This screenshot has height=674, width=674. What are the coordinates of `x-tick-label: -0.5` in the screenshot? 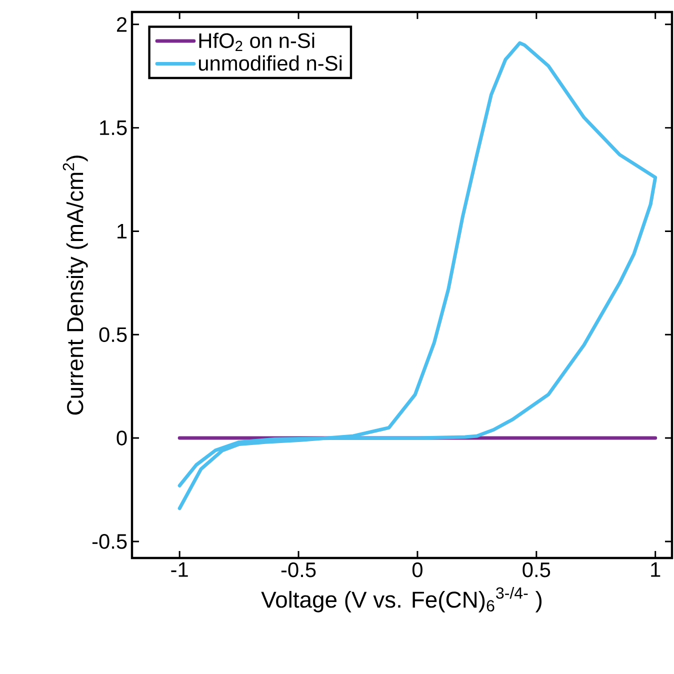 It's located at (298, 570).